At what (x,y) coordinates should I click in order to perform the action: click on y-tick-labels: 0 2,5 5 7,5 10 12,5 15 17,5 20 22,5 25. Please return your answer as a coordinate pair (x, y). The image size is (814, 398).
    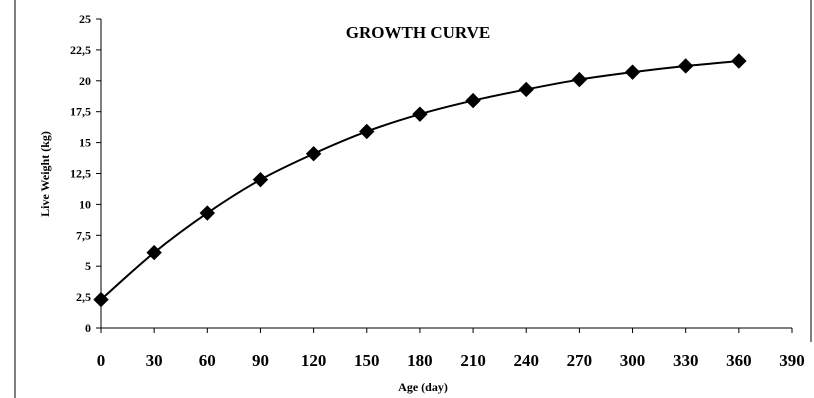
    Looking at the image, I should click on (80, 173).